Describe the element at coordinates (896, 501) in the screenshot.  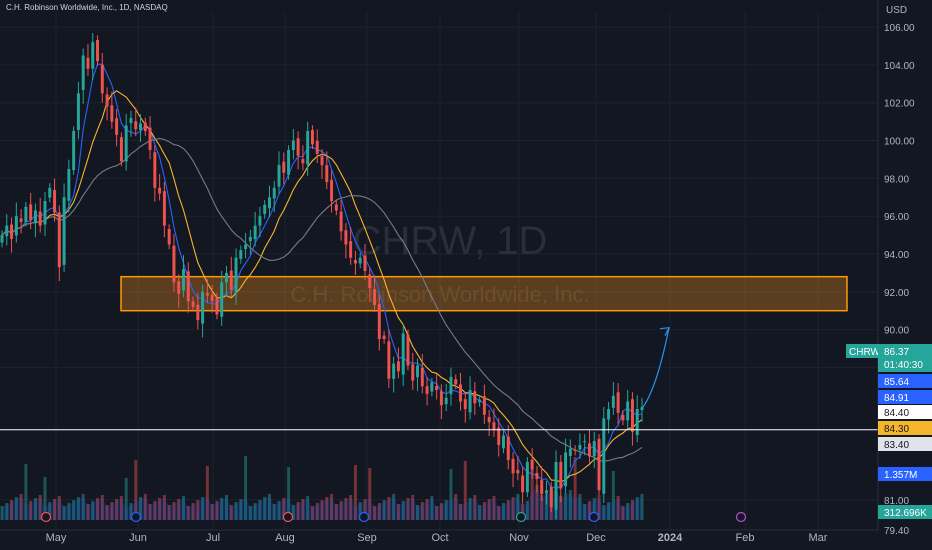
I see `y-tick-label: 81.00` at that location.